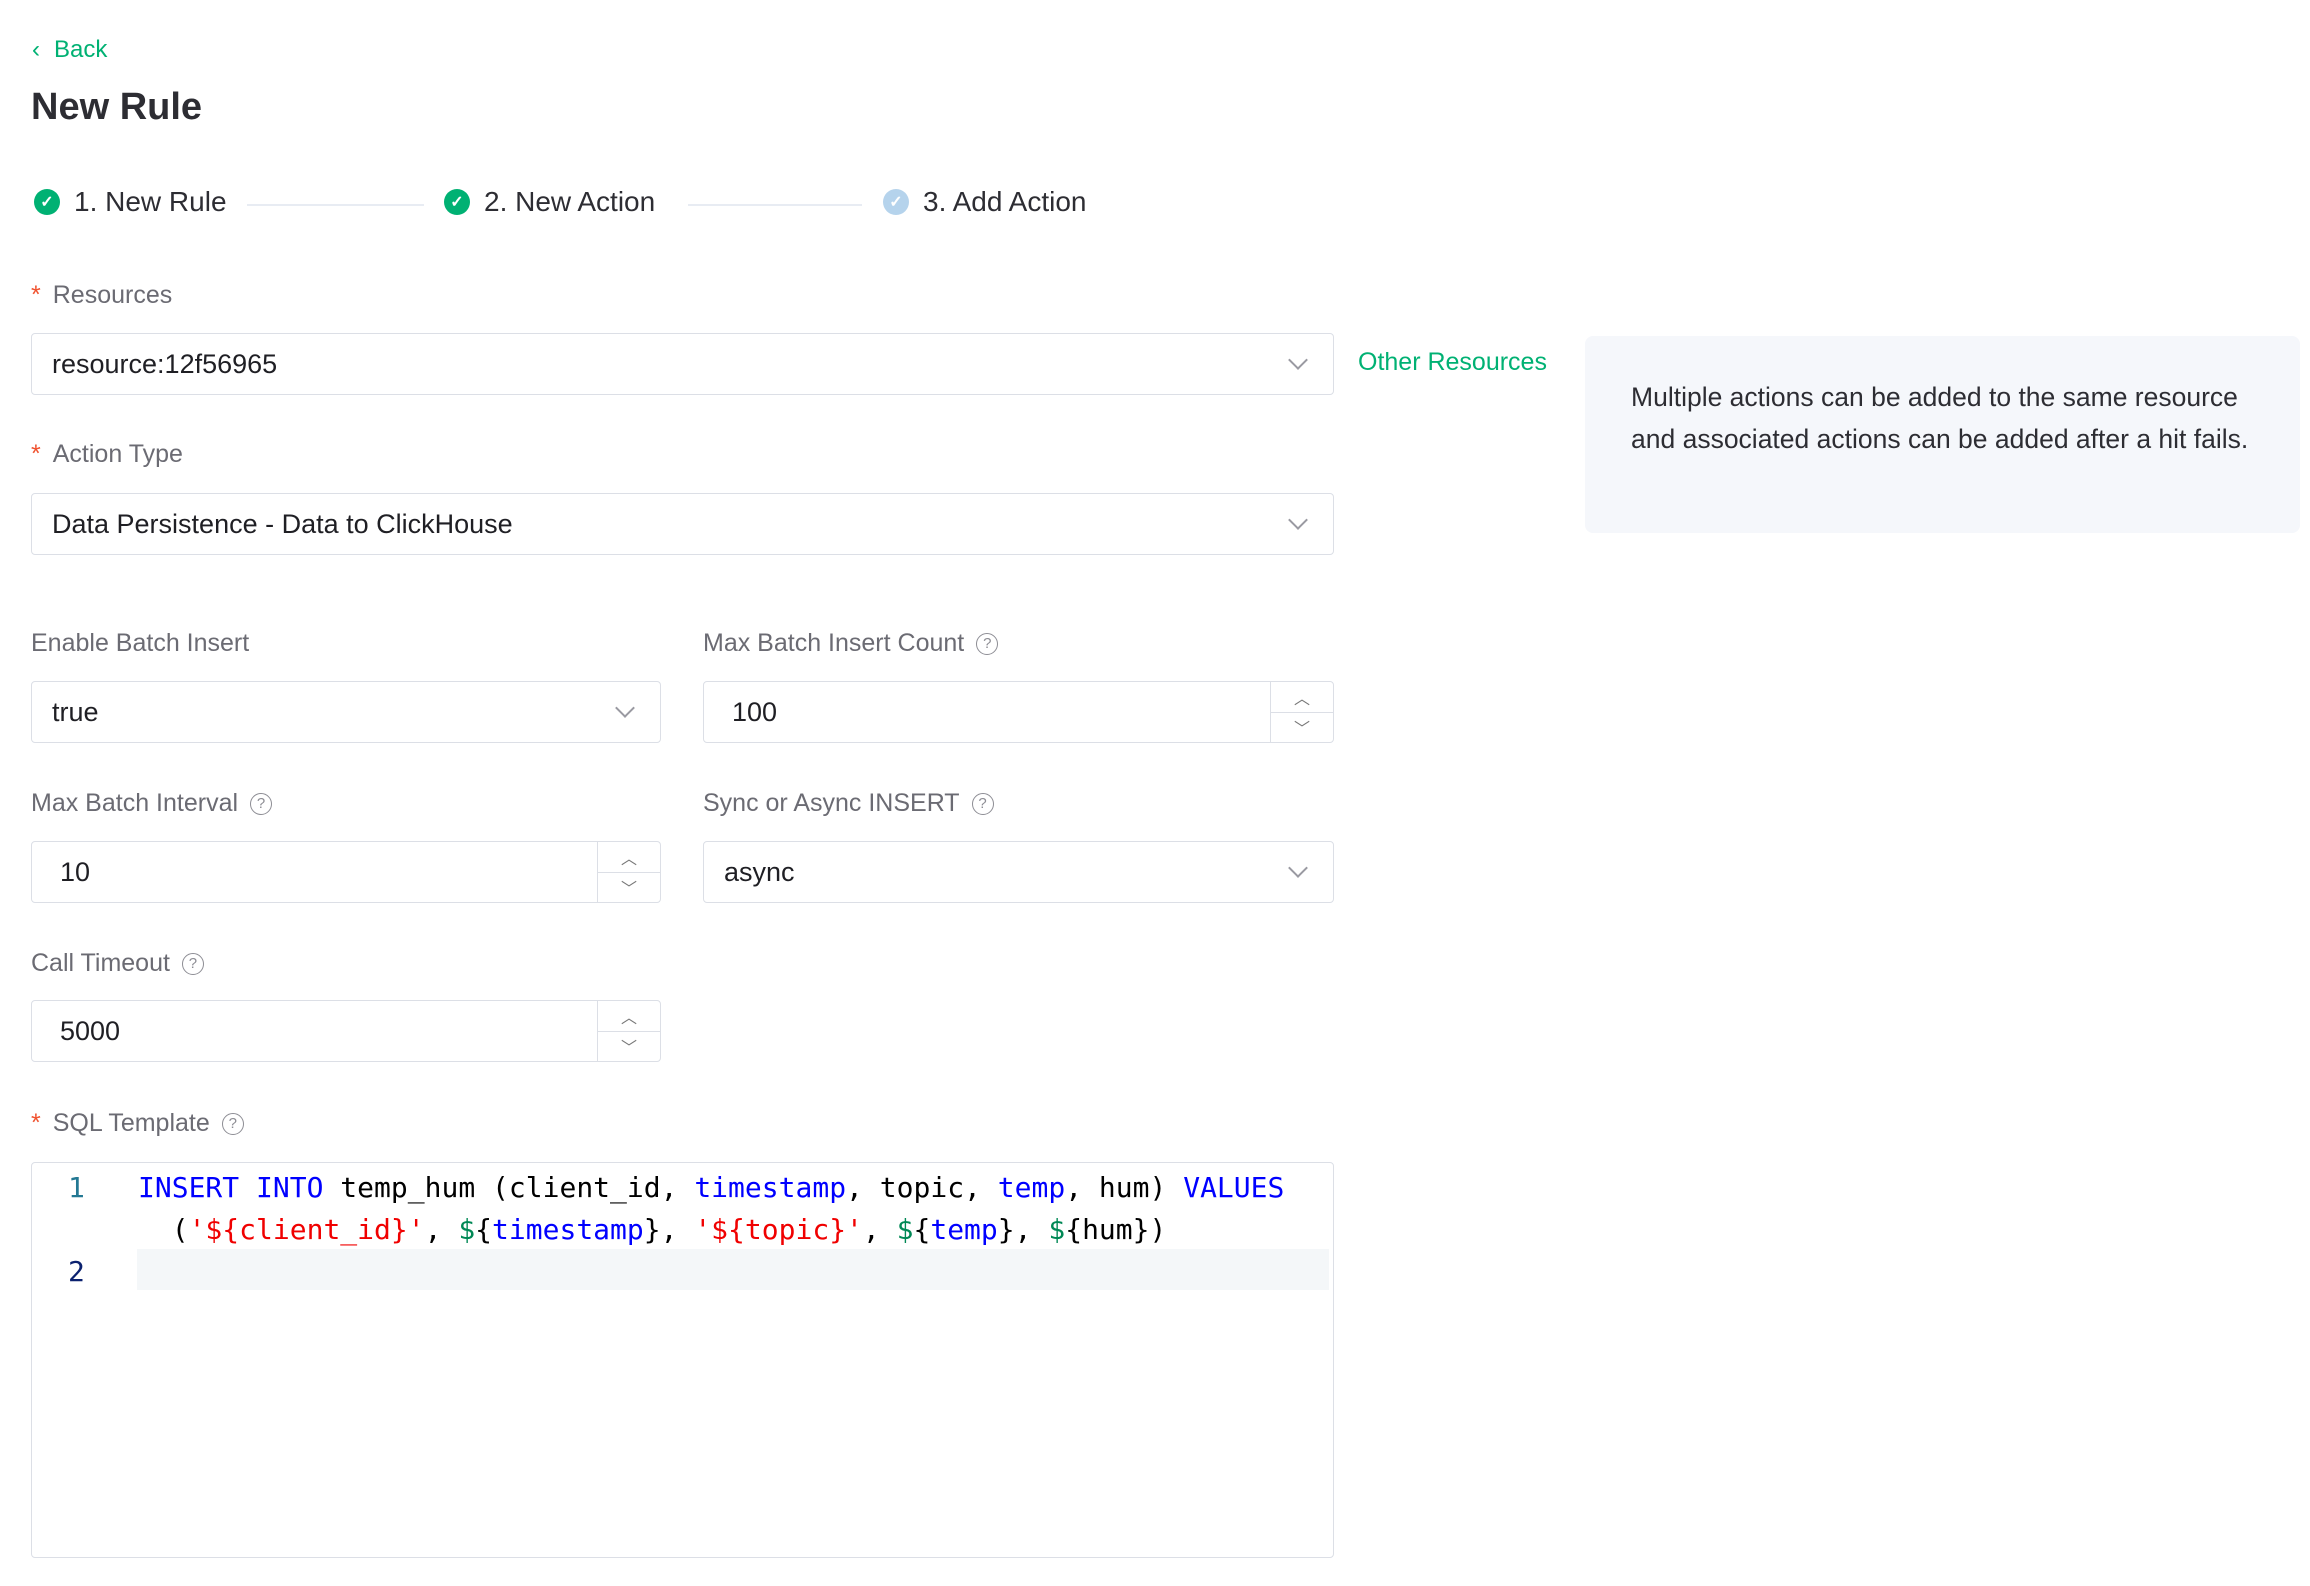 The height and width of the screenshot is (1586, 2310). Describe the element at coordinates (346, 1031) in the screenshot. I see `call-timeout-input: 5000 ︿ ﹀` at that location.